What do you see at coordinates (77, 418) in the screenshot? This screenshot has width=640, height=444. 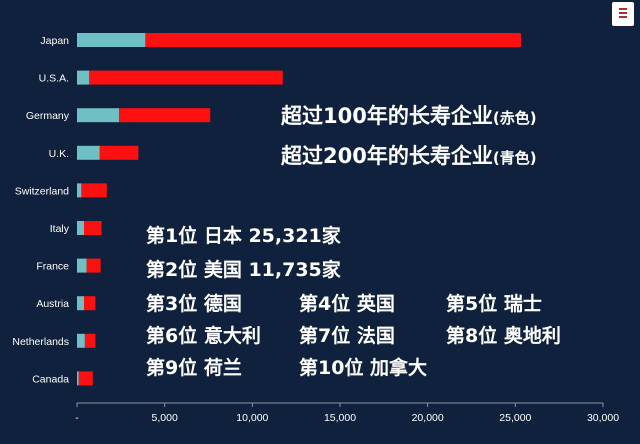 I see `x-tick-label: -` at bounding box center [77, 418].